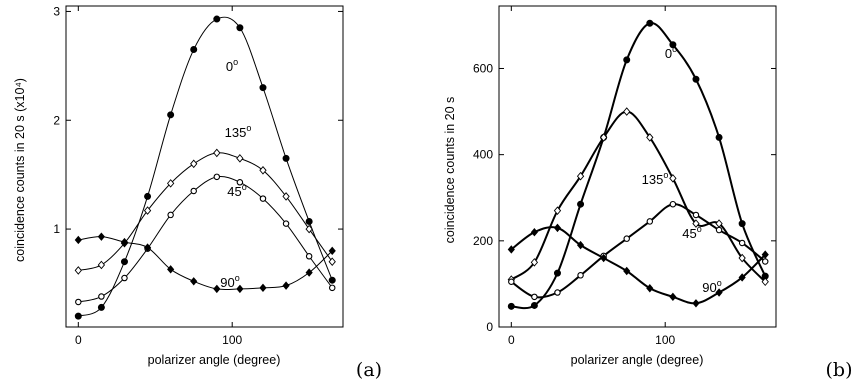 This screenshot has width=867, height=379. What do you see at coordinates (369, 369) in the screenshot?
I see `panel-a-label: (a)` at bounding box center [369, 369].